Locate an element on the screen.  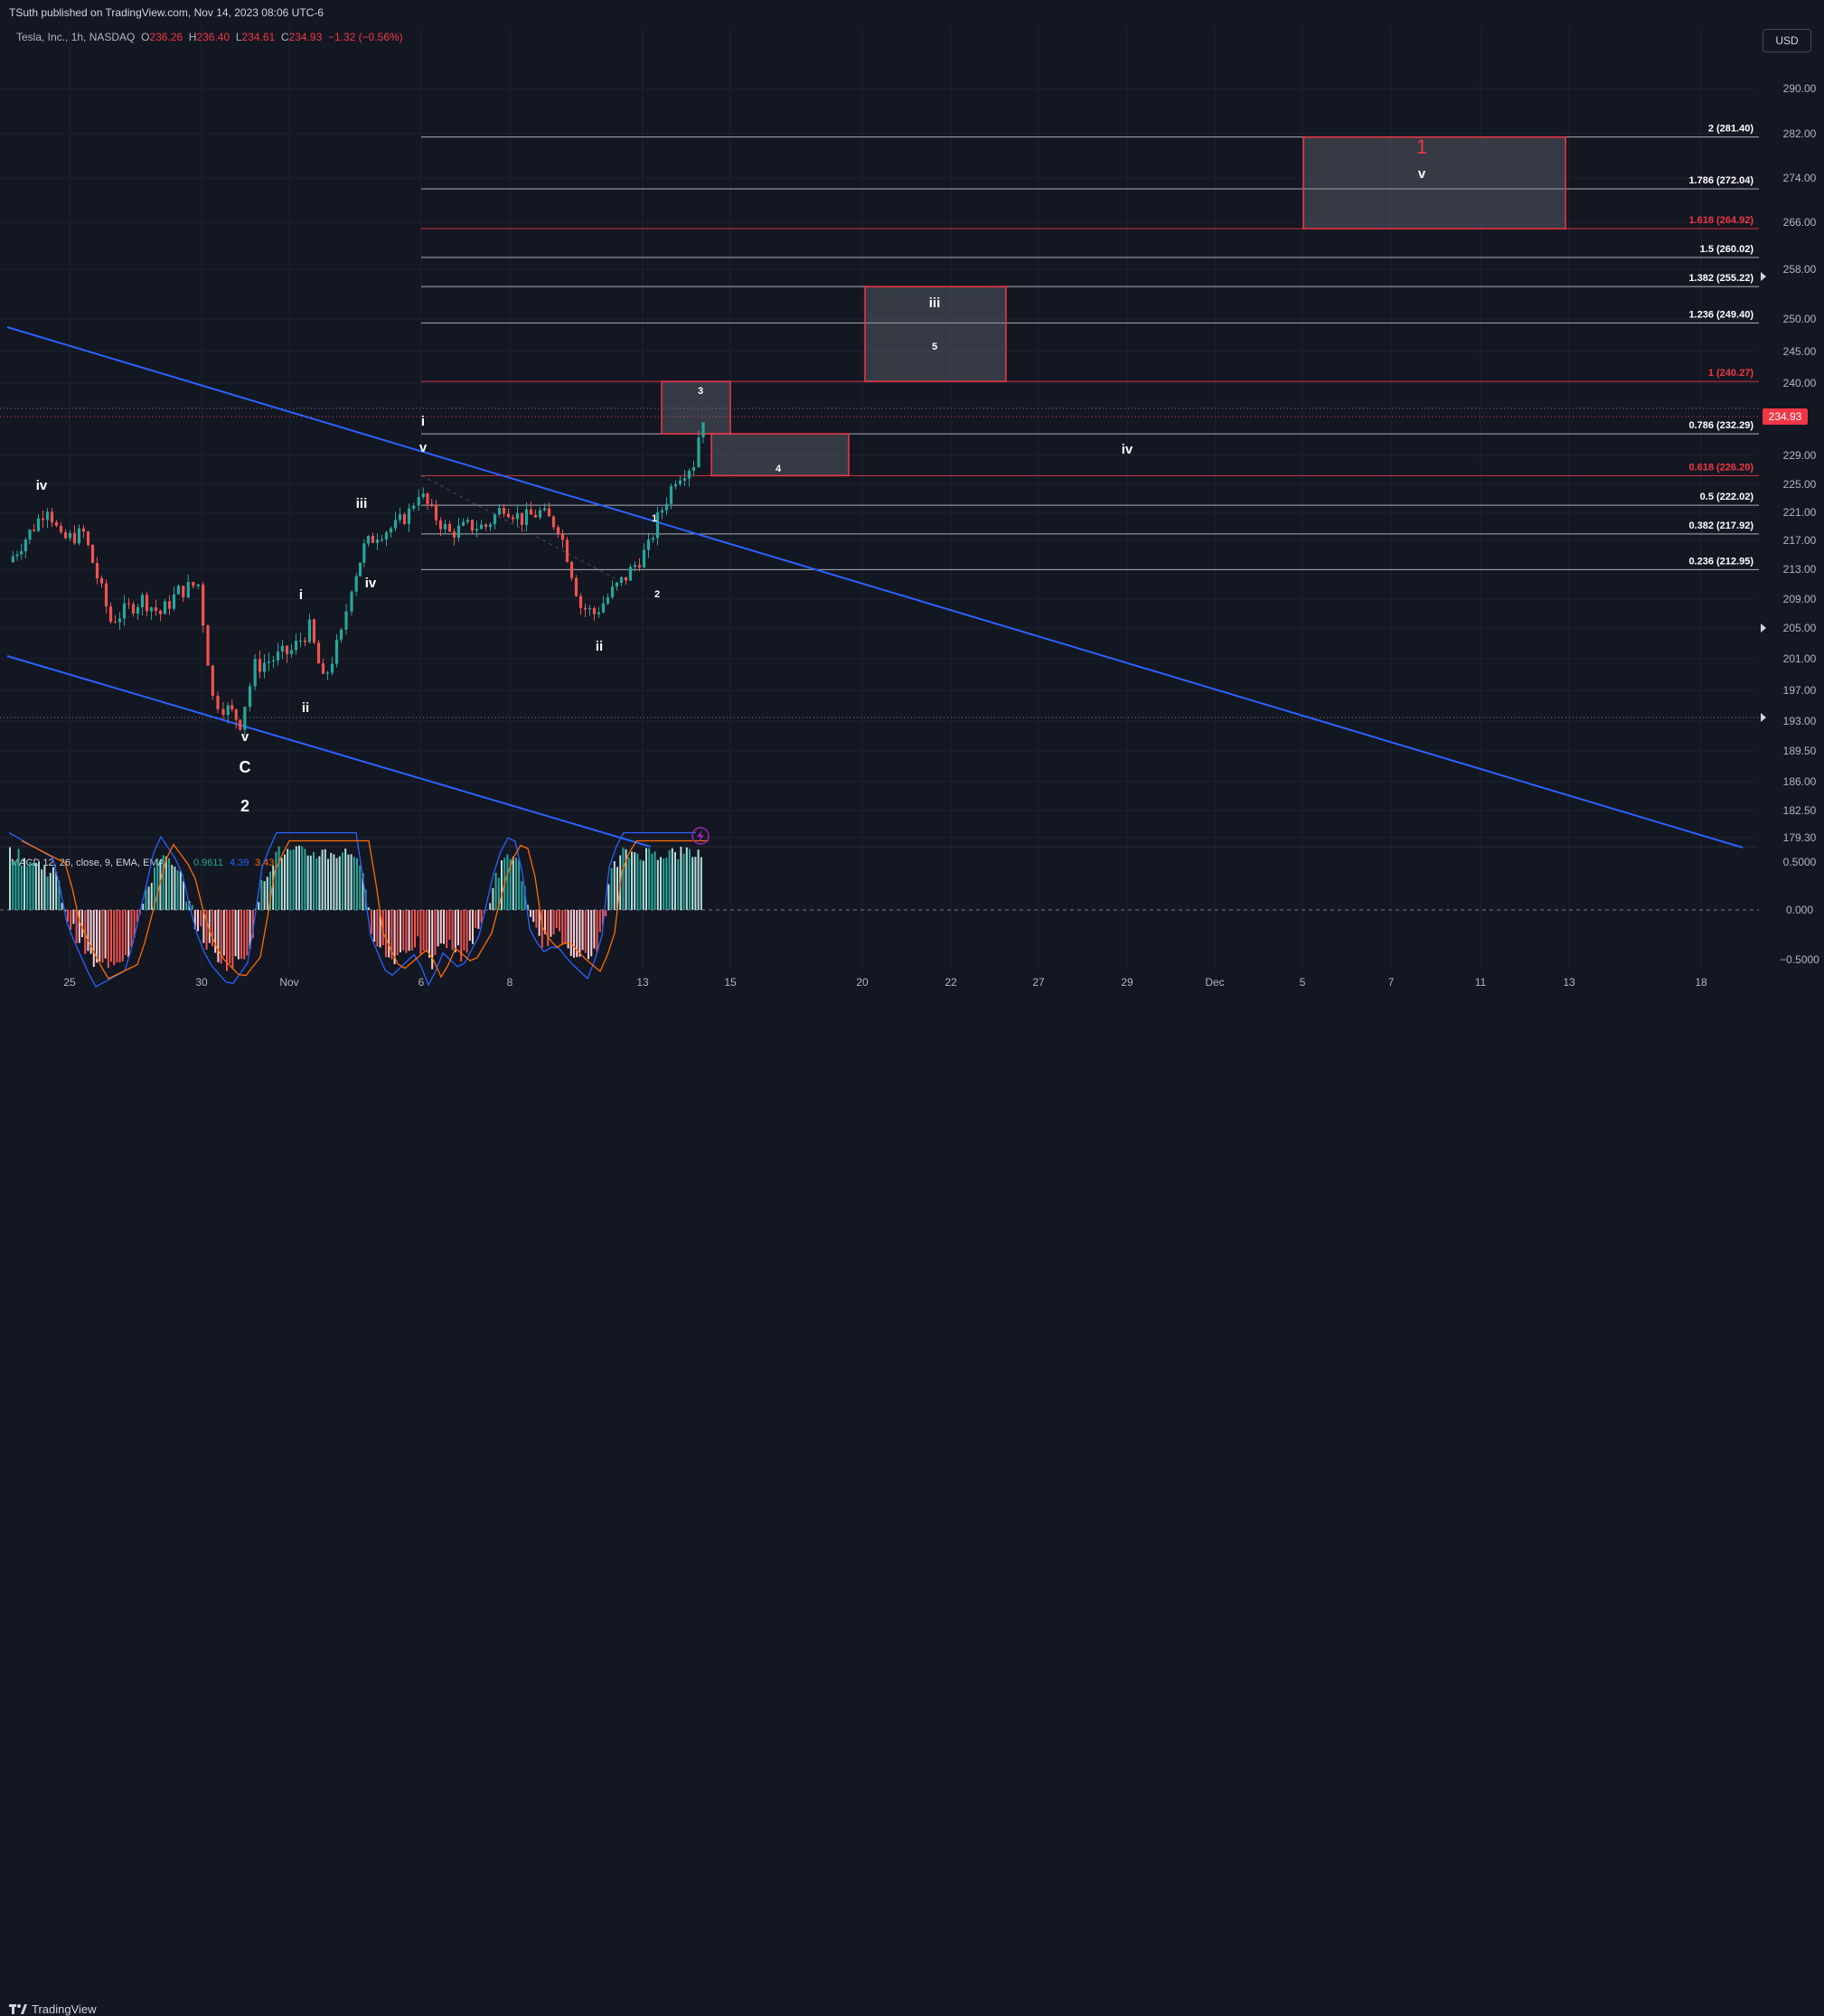
time-tick: 25 is located at coordinates (69, 983).